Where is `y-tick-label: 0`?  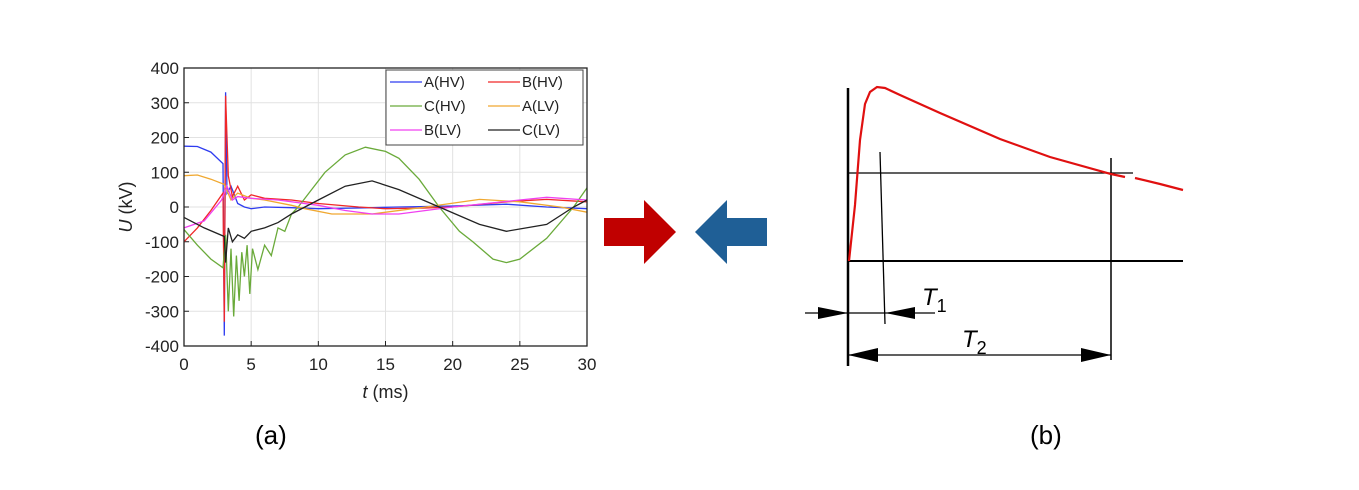 y-tick-label: 0 is located at coordinates (174, 207).